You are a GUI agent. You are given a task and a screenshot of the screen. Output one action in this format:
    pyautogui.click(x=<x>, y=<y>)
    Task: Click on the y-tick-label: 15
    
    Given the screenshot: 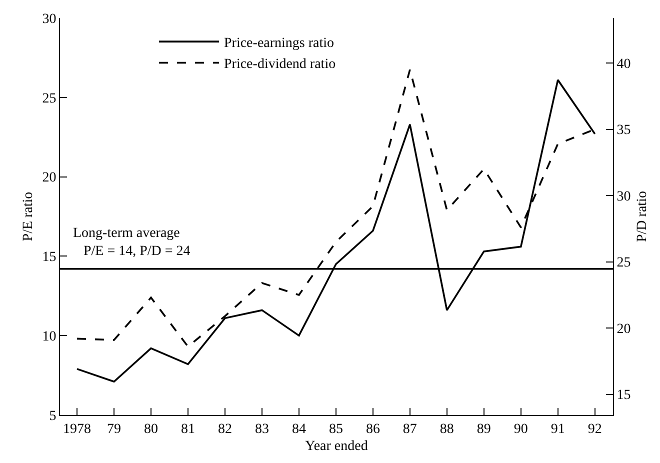 What is the action you would take?
    pyautogui.click(x=49, y=258)
    